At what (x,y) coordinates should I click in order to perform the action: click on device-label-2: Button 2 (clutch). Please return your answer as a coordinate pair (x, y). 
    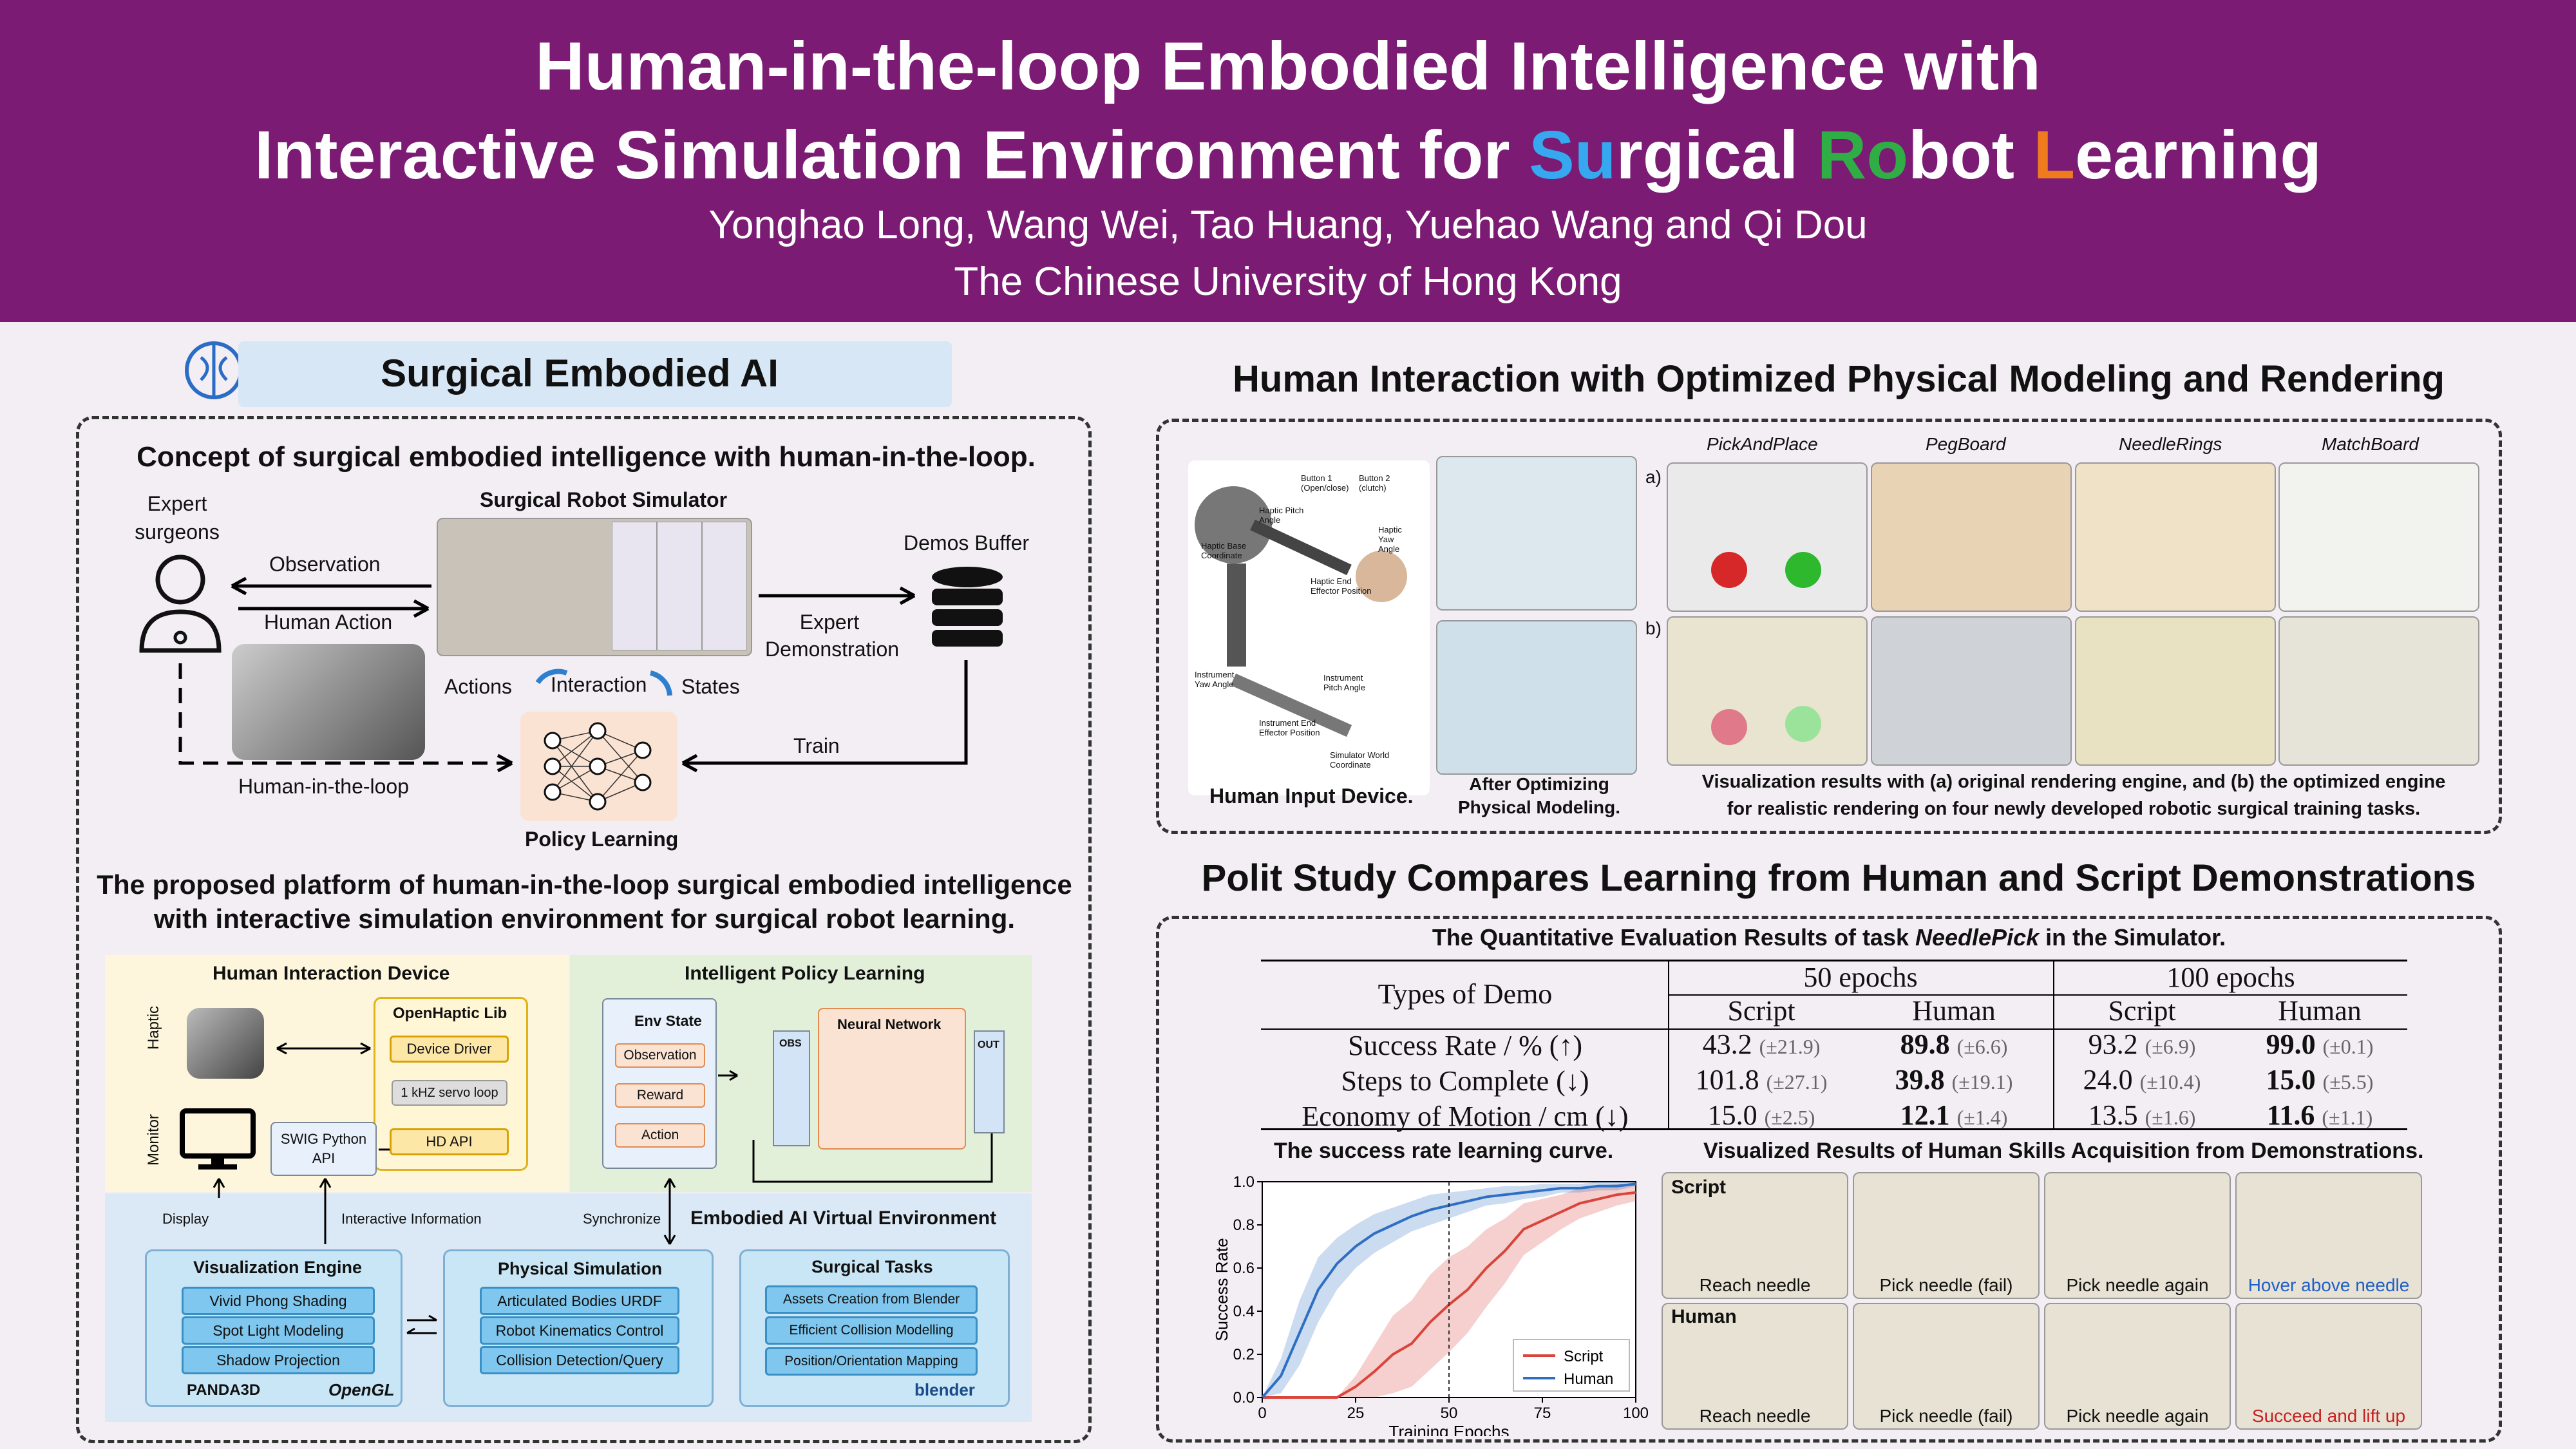
    Looking at the image, I should click on (1374, 483).